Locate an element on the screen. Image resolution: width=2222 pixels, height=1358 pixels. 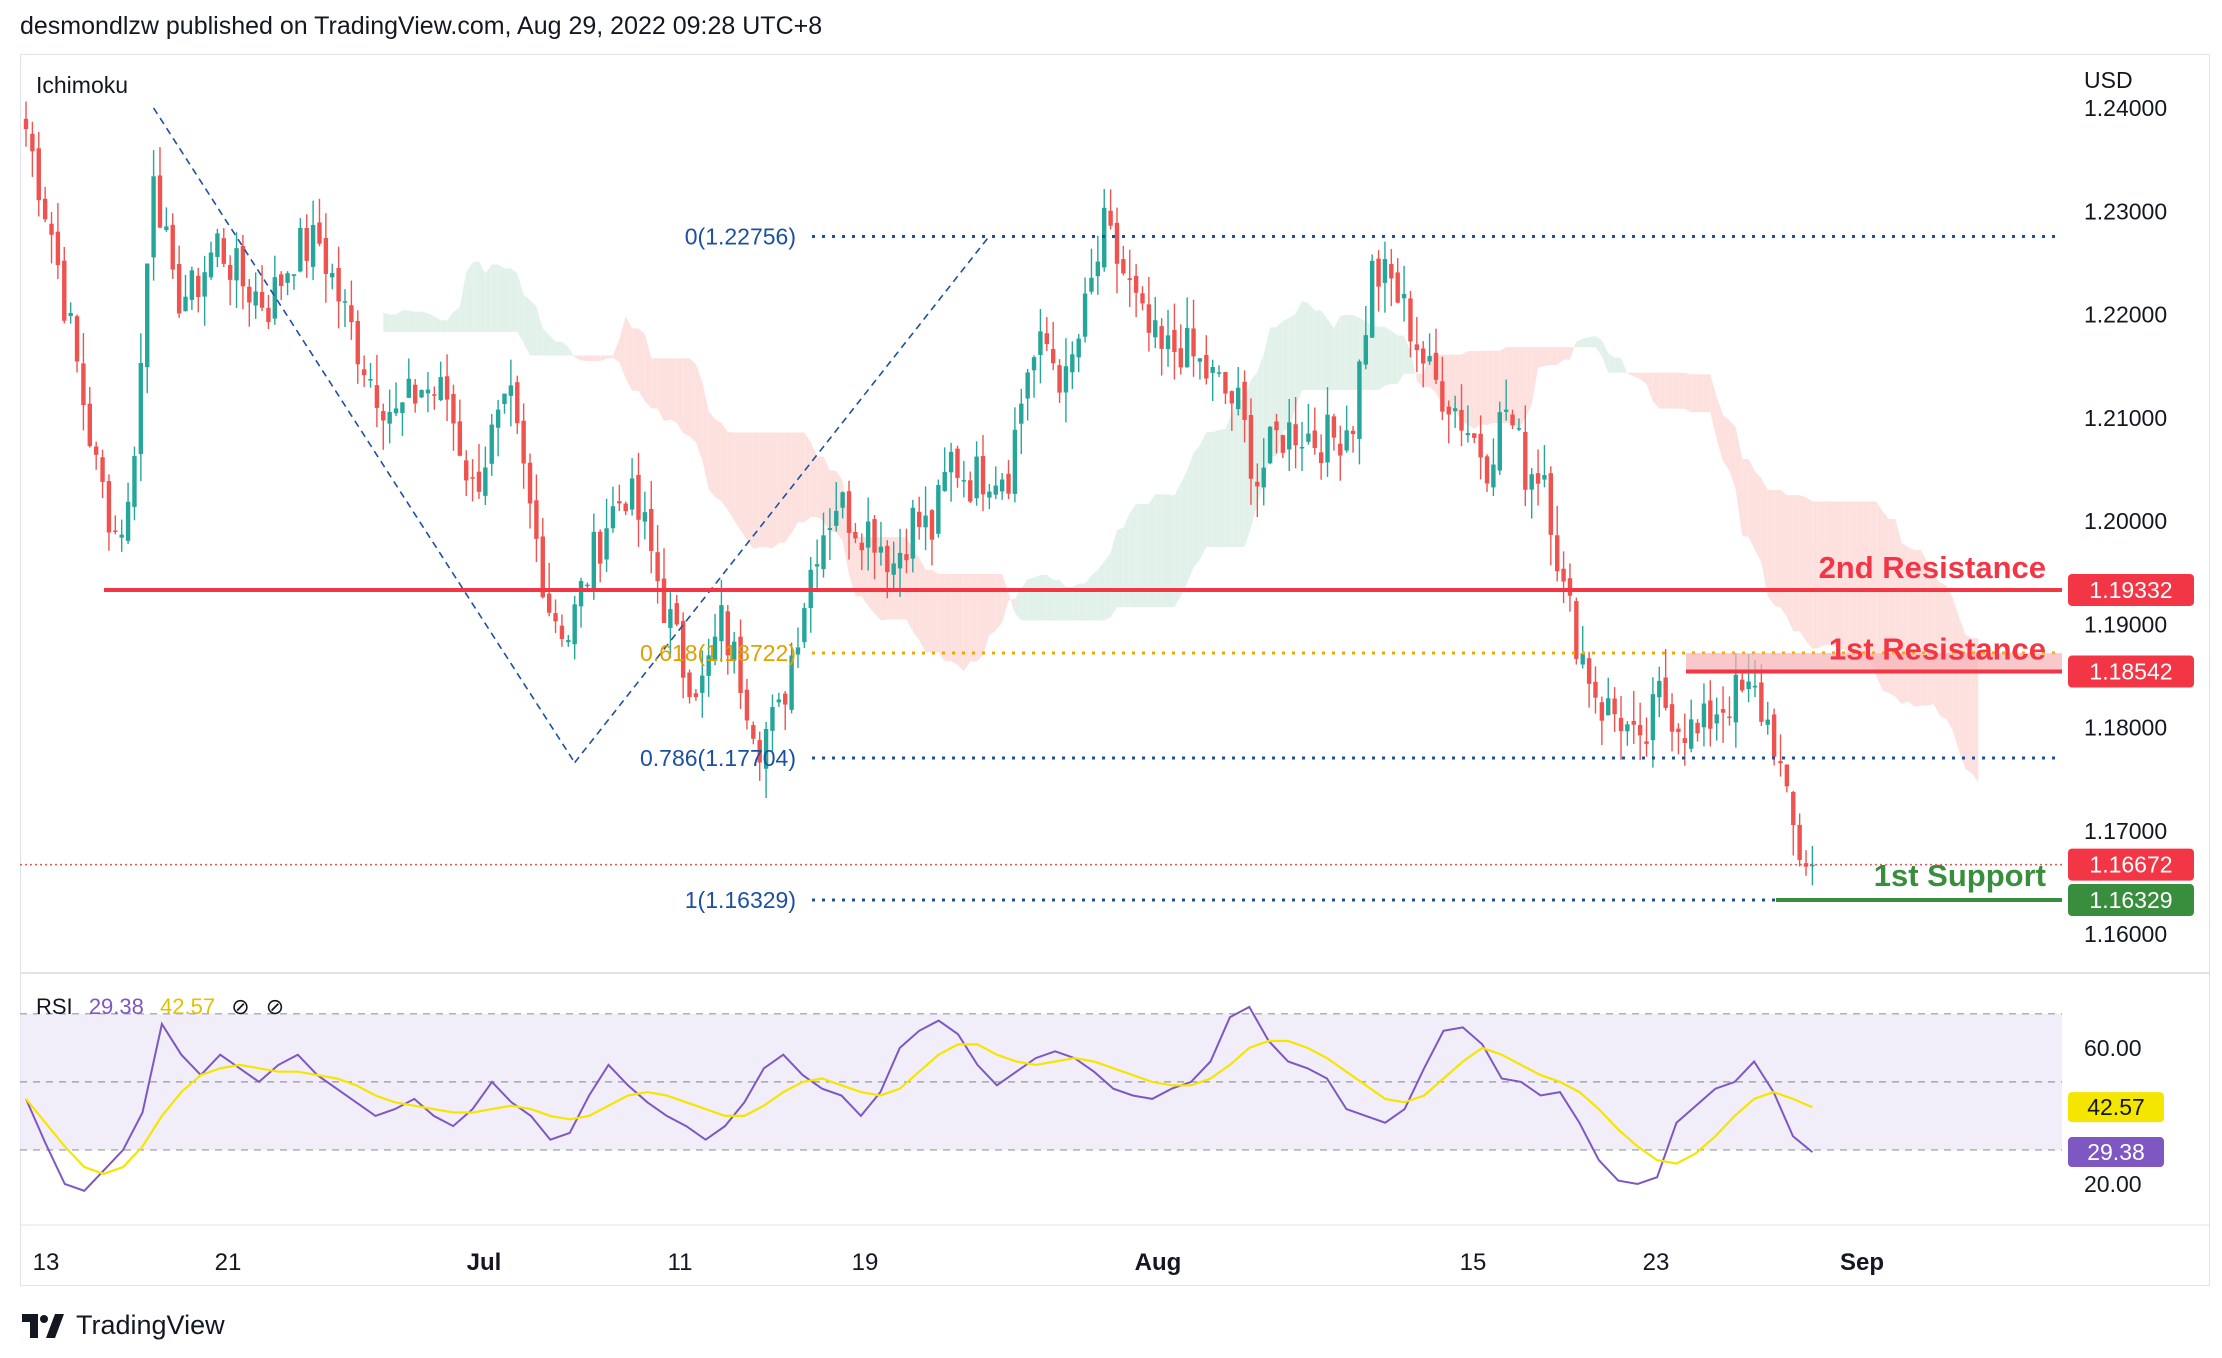
first-resistance-zone is located at coordinates (1874, 662).